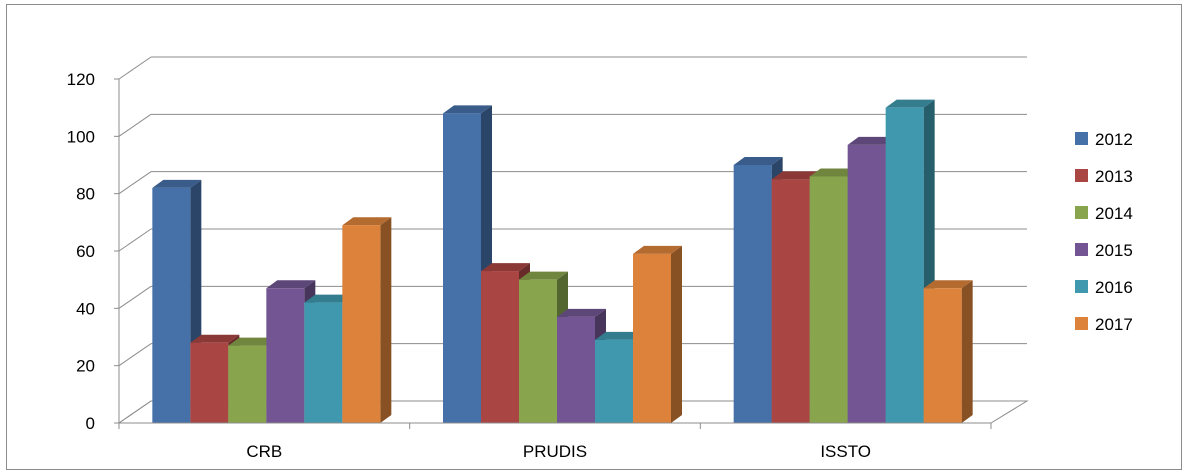 The height and width of the screenshot is (476, 1190). What do you see at coordinates (85, 366) in the screenshot?
I see `y-tick-label: 20` at bounding box center [85, 366].